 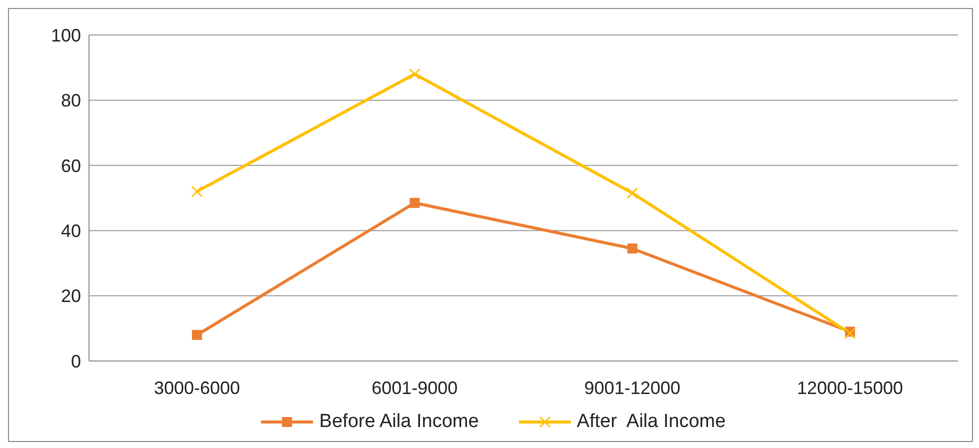 I want to click on x-tick-label: 9001-12000, so click(x=632, y=388).